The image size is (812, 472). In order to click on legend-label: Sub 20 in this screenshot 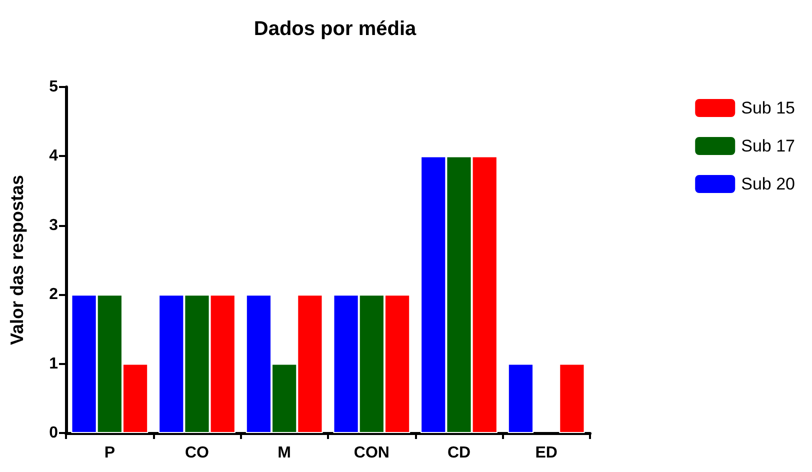, I will do `click(768, 184)`.